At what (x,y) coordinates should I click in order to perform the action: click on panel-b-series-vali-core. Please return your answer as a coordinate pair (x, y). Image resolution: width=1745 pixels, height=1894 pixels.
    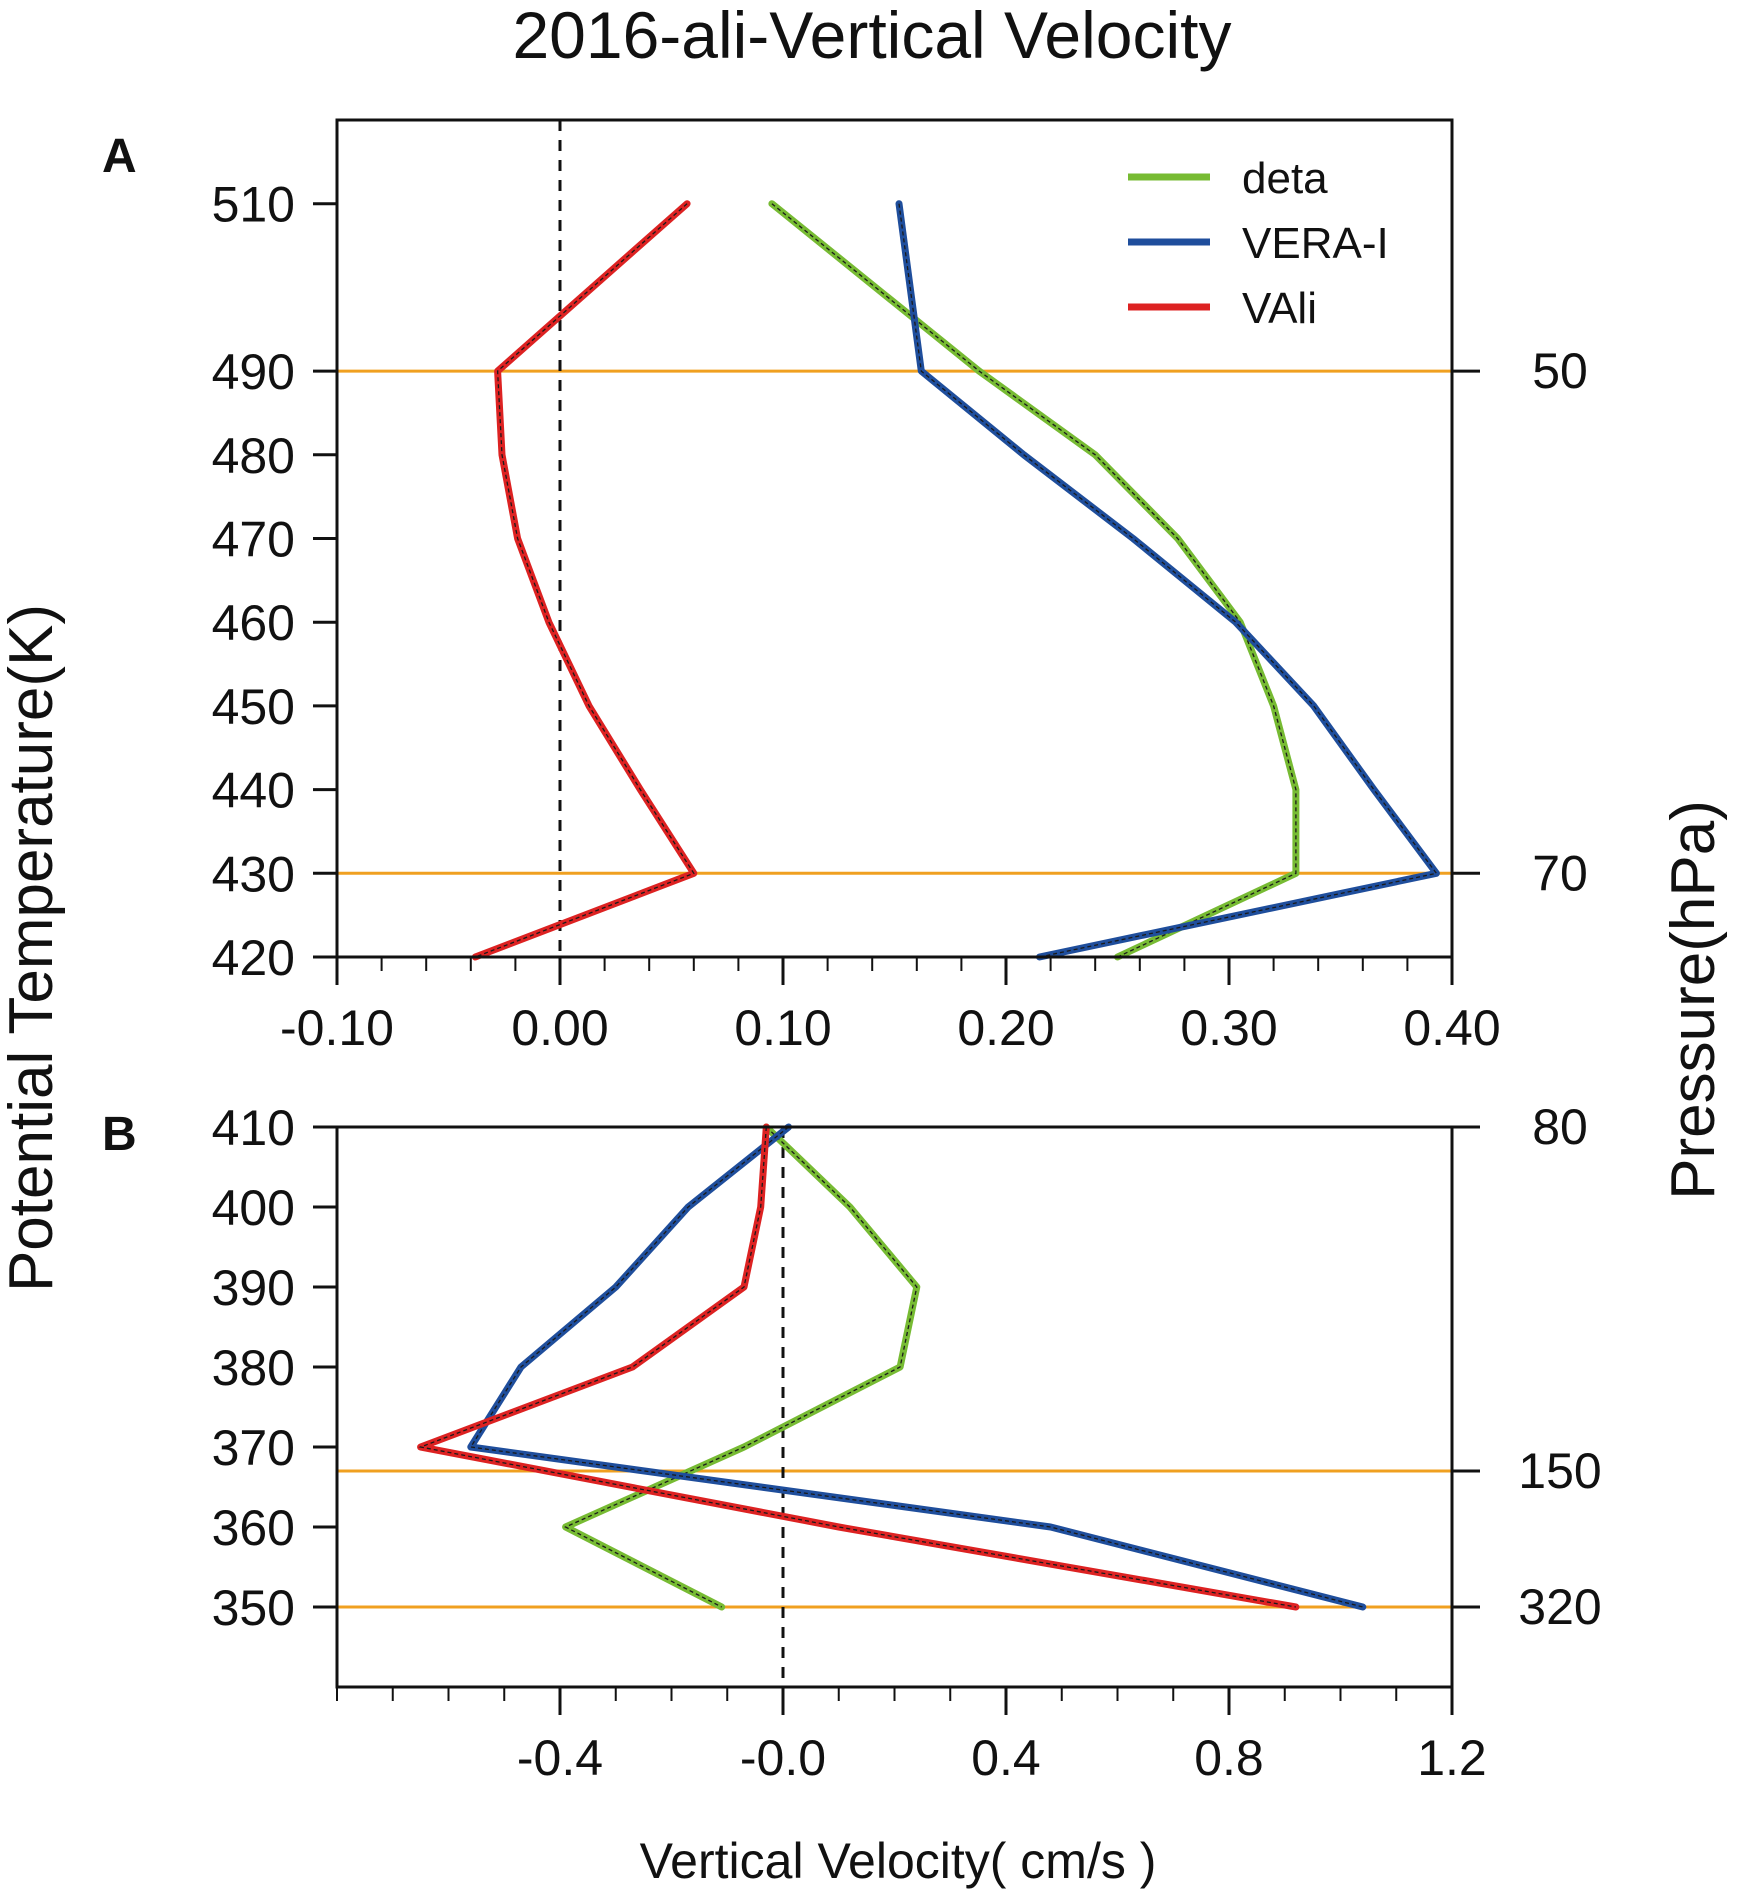
    Looking at the image, I should click on (857, 1367).